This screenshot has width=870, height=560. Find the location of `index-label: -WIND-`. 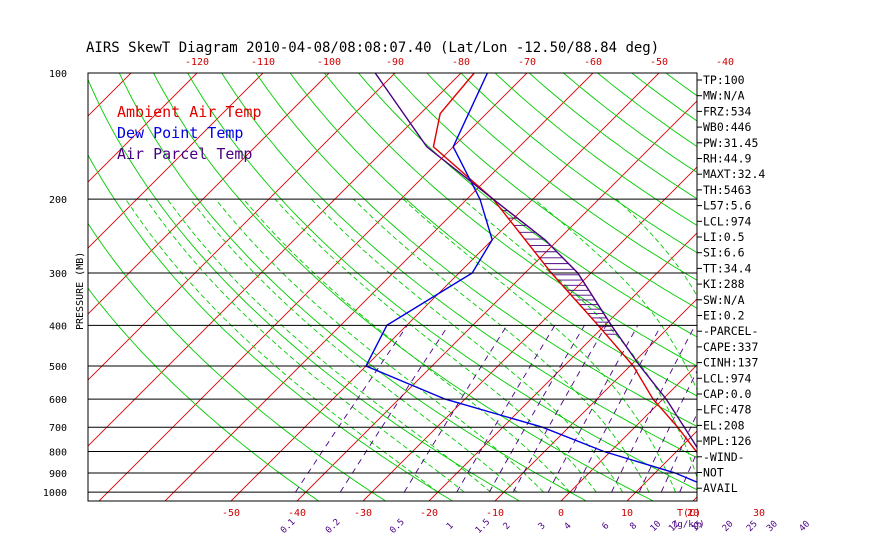

index-label: -WIND- is located at coordinates (724, 457).